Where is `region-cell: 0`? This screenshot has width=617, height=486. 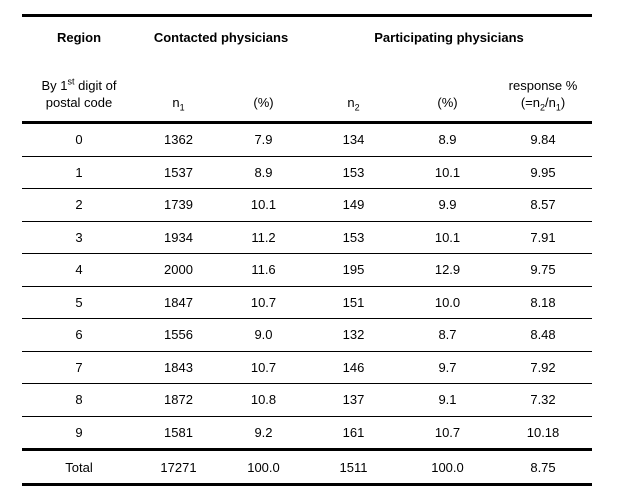 region-cell: 0 is located at coordinates (79, 139).